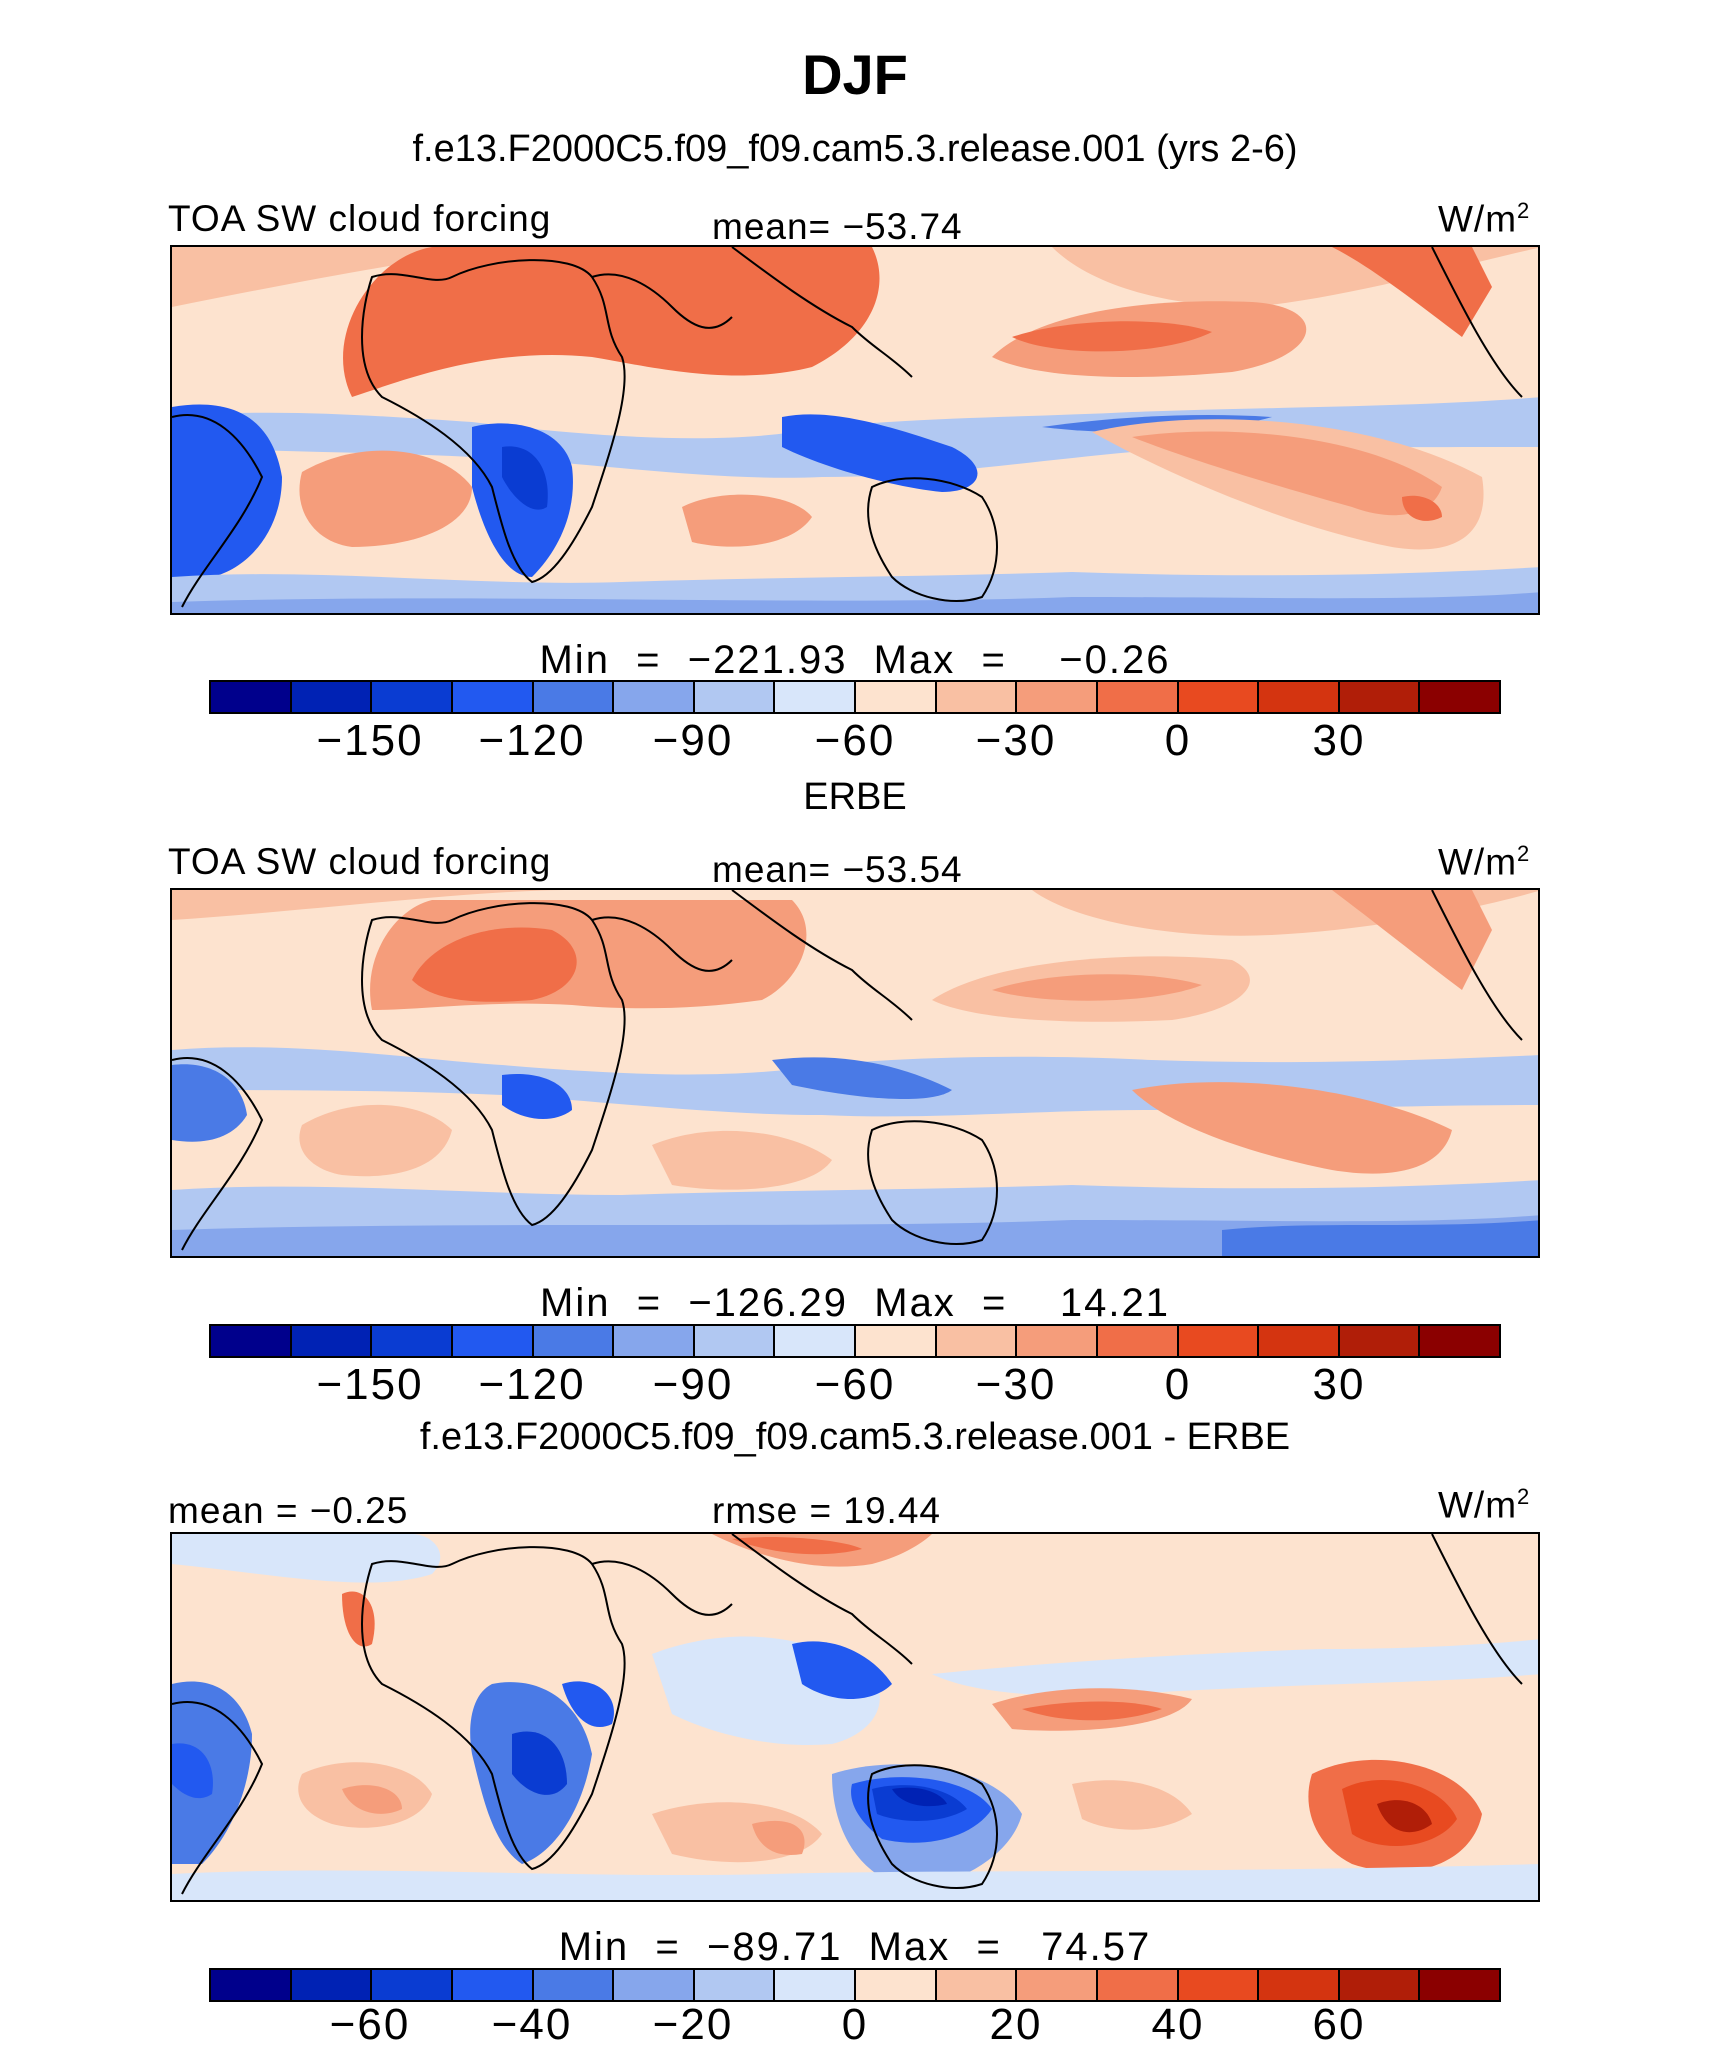  I want to click on panel-2-colorbar, so click(855, 1341).